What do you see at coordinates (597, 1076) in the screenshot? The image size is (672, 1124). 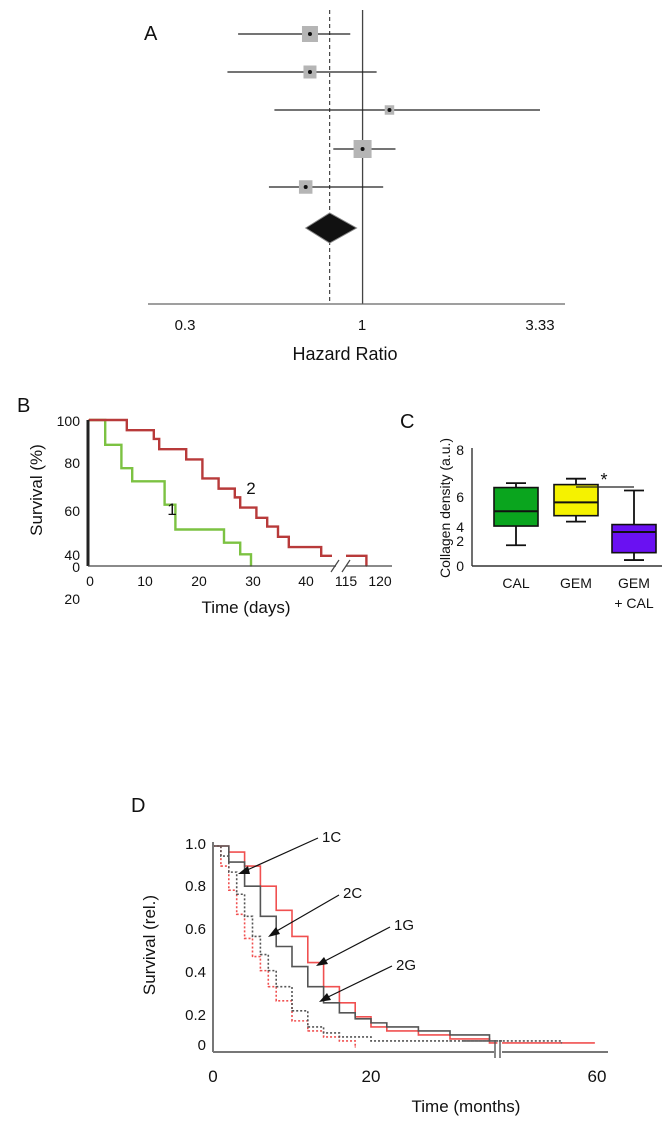 I see `panel-d-xtick-60: 60` at bounding box center [597, 1076].